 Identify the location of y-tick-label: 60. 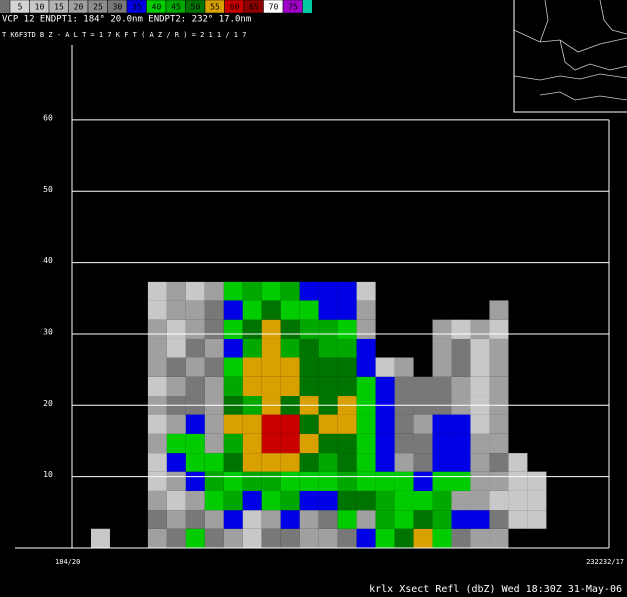
(48, 117).